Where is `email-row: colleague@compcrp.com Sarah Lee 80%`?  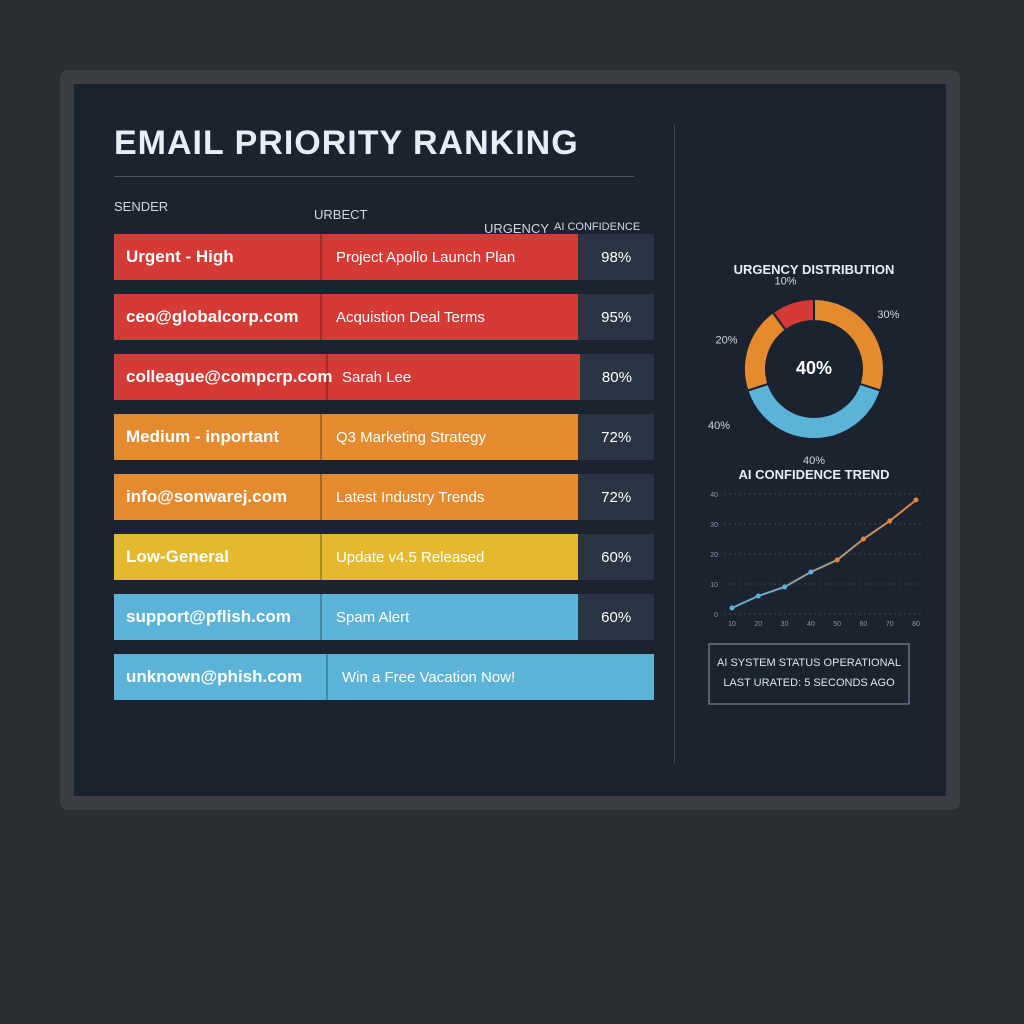
email-row: colleague@compcrp.com Sarah Lee 80% is located at coordinates (384, 377).